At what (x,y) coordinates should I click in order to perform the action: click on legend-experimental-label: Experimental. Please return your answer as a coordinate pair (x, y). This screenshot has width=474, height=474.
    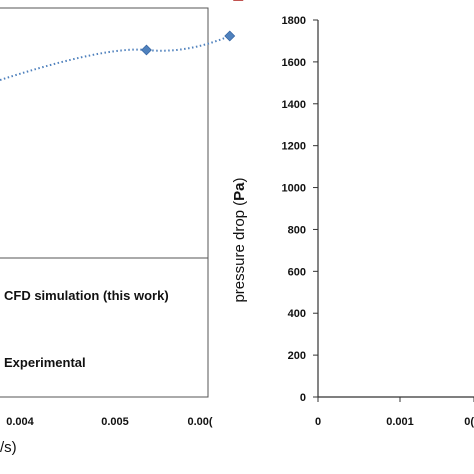
    Looking at the image, I should click on (45, 362).